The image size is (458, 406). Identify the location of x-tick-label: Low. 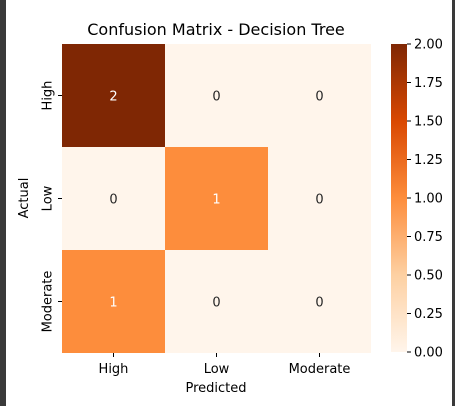
(217, 369).